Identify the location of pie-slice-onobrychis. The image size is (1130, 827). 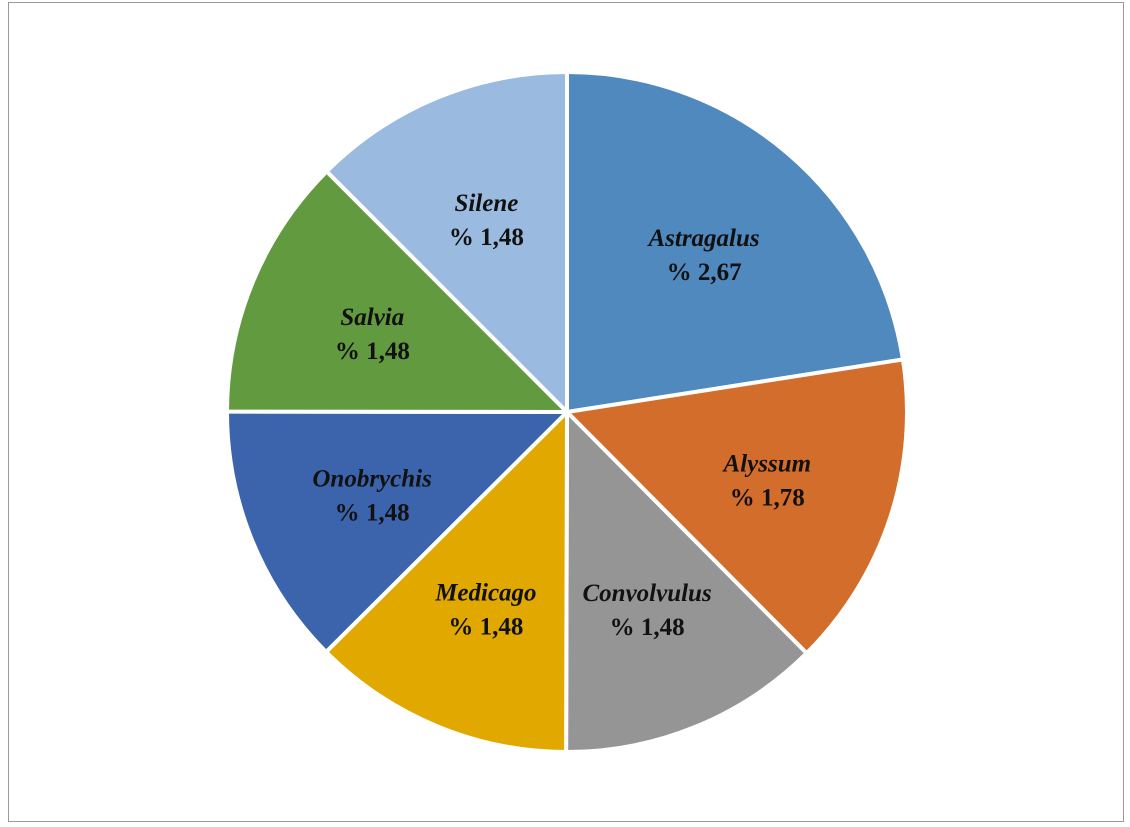
(396, 531).